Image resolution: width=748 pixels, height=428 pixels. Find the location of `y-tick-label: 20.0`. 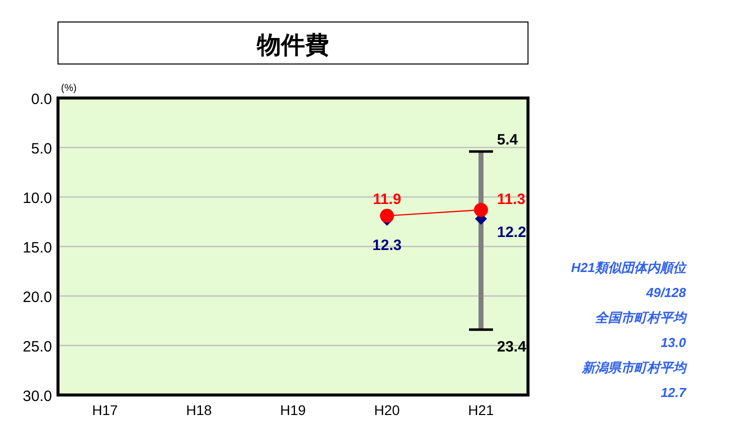

y-tick-label: 20.0 is located at coordinates (37, 297).